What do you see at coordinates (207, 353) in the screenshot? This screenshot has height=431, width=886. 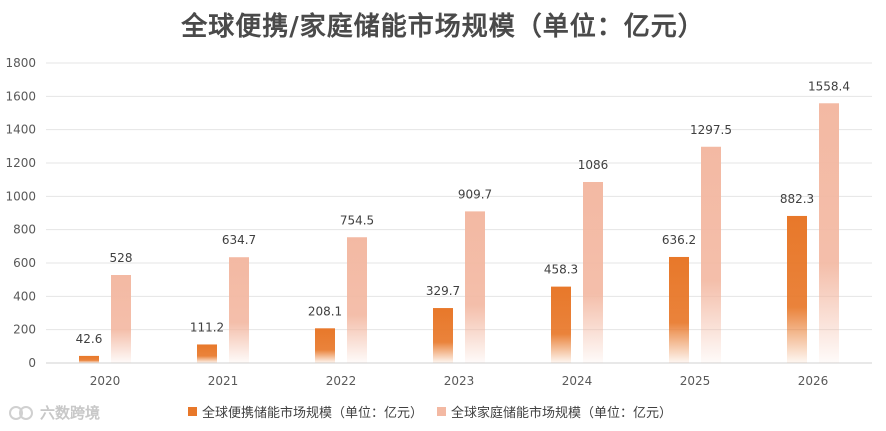 I see `bar-portable-2021` at bounding box center [207, 353].